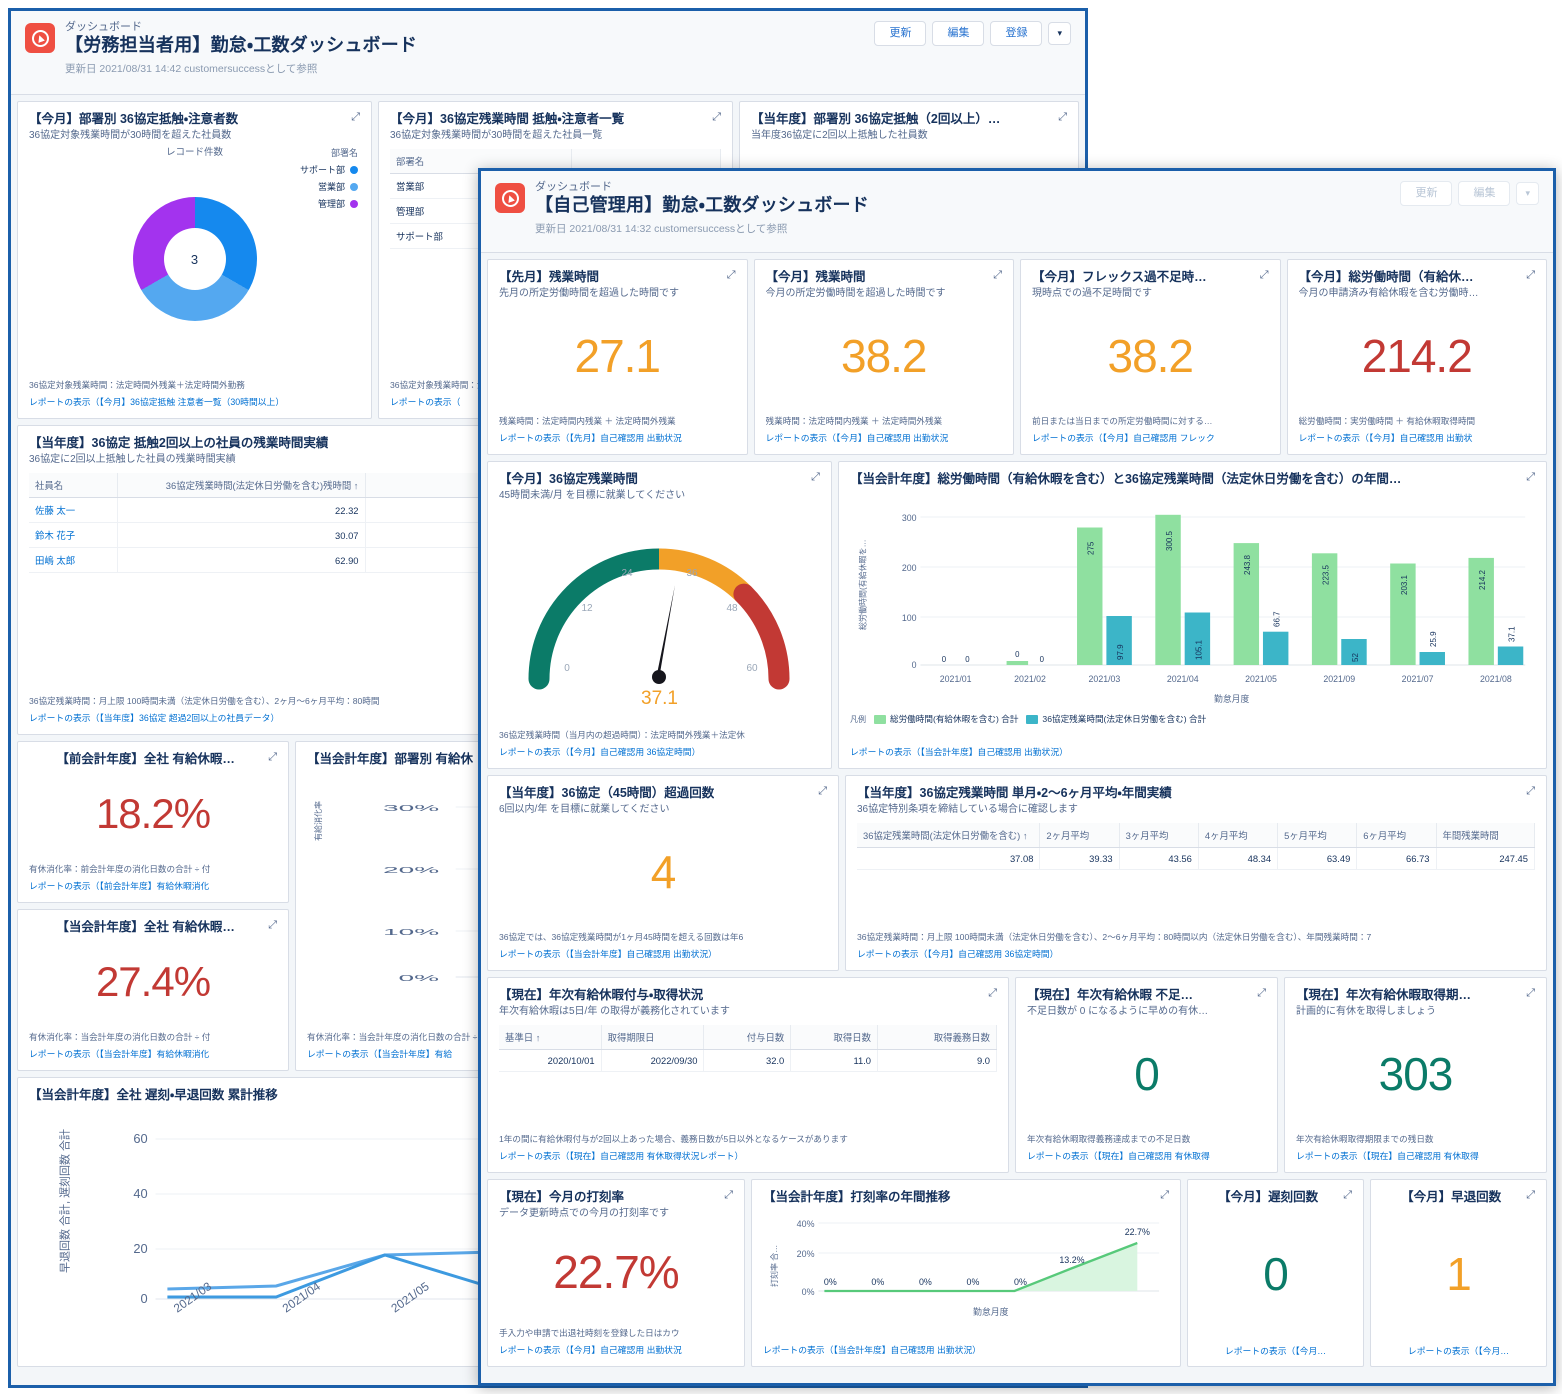 Image resolution: width=1562 pixels, height=1394 pixels. What do you see at coordinates (621, 1156) in the screenshot?
I see `view-report-link: レポートの表示（【現在】自己確認用 有休取得状況レポート）` at bounding box center [621, 1156].